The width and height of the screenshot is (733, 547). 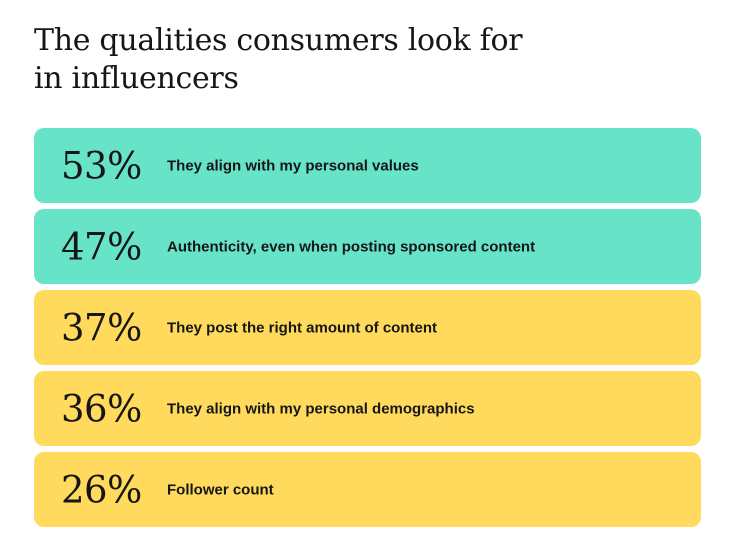 I want to click on quality-label: They post the right amount of content, so click(x=302, y=327).